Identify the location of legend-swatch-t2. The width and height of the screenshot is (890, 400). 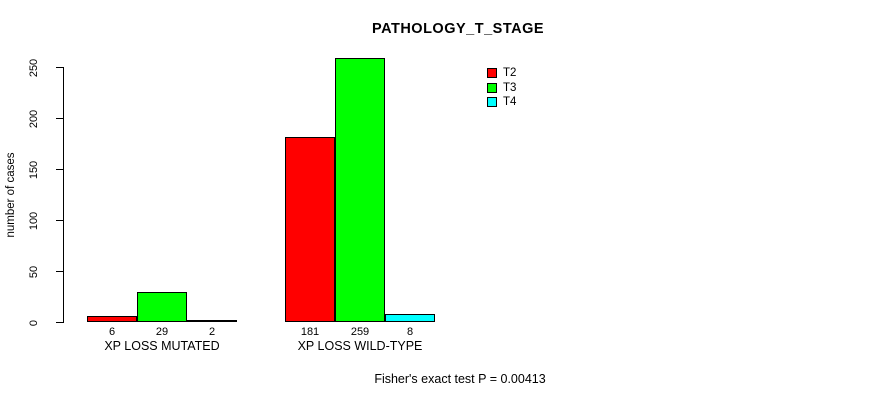
(492, 73).